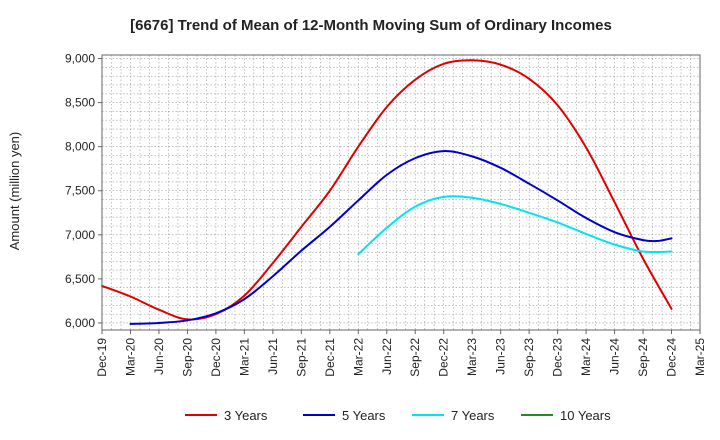 The width and height of the screenshot is (720, 440). What do you see at coordinates (398, 415) in the screenshot?
I see `legend: 3 Years 5 Years 7 Years 10 Years` at bounding box center [398, 415].